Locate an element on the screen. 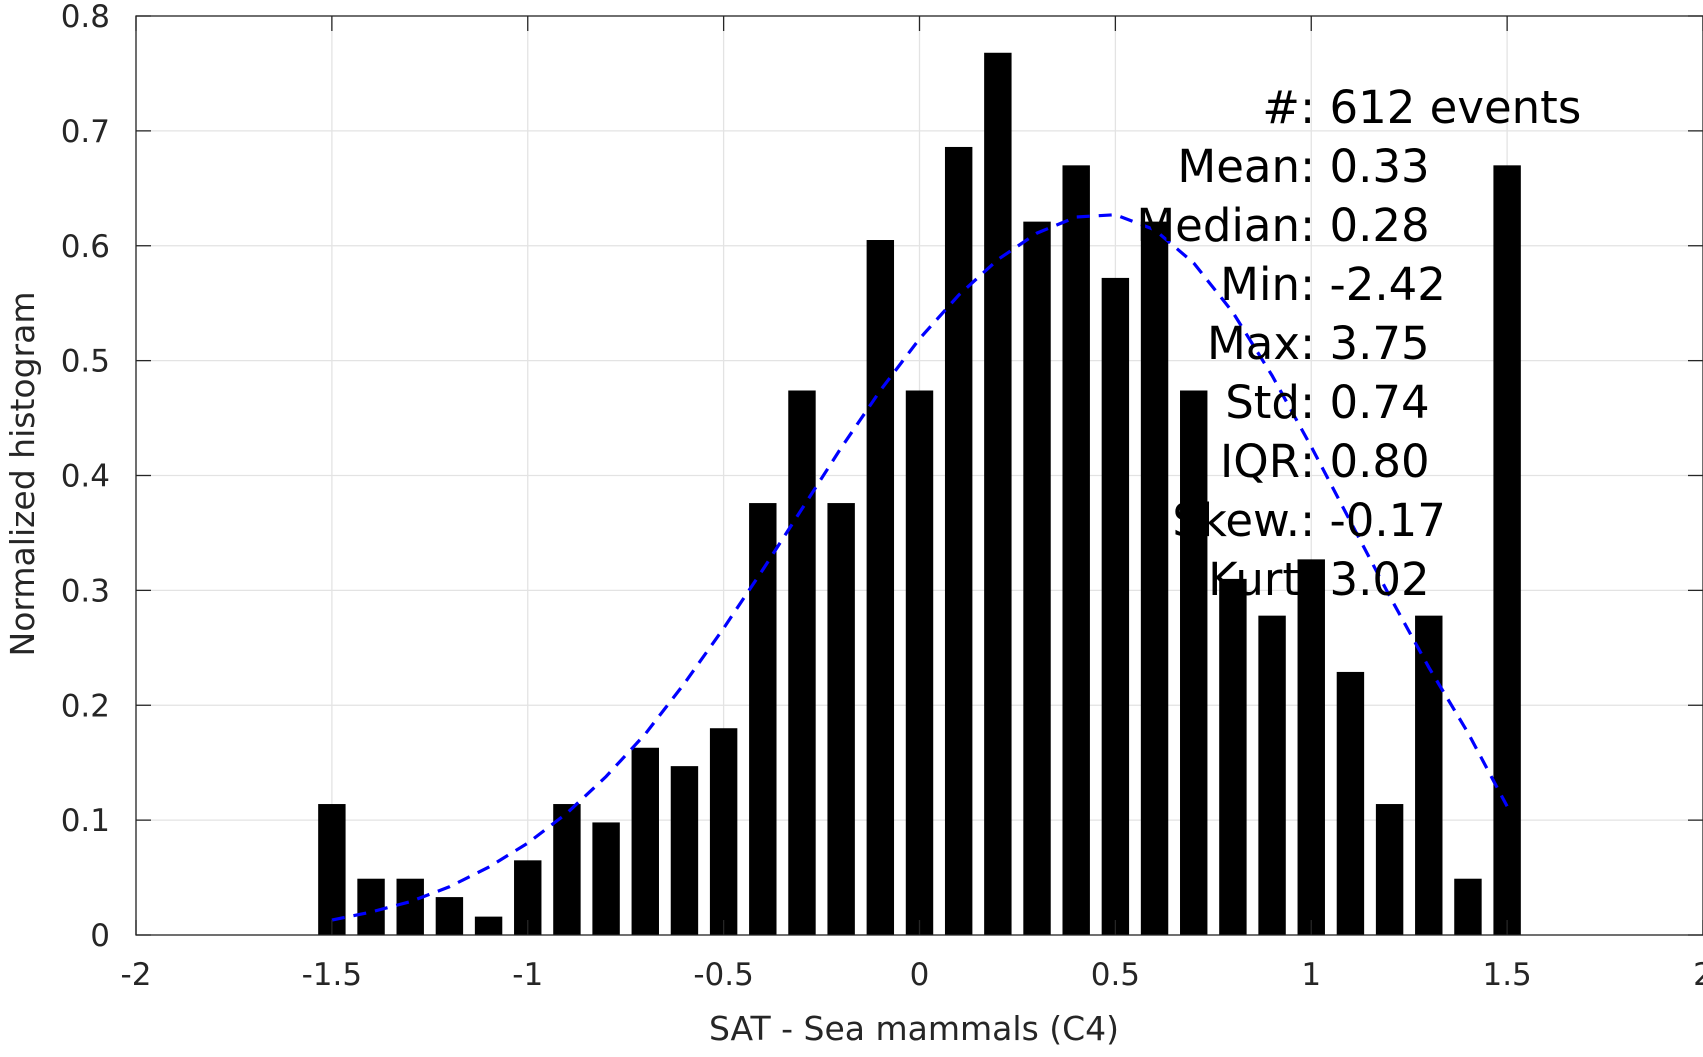 This screenshot has height=1057, width=1703. y-tick-label: 0.4 is located at coordinates (85, 477).